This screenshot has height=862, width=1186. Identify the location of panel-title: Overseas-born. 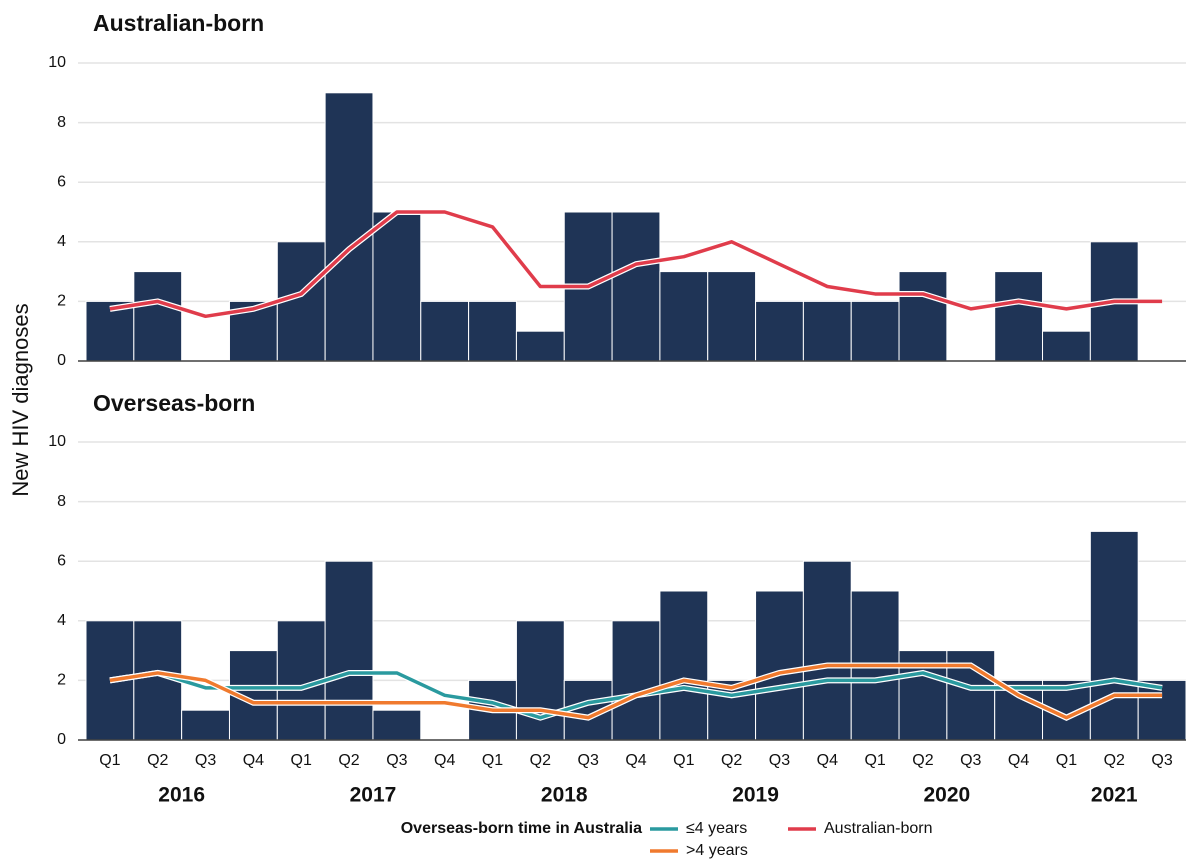
(174, 403).